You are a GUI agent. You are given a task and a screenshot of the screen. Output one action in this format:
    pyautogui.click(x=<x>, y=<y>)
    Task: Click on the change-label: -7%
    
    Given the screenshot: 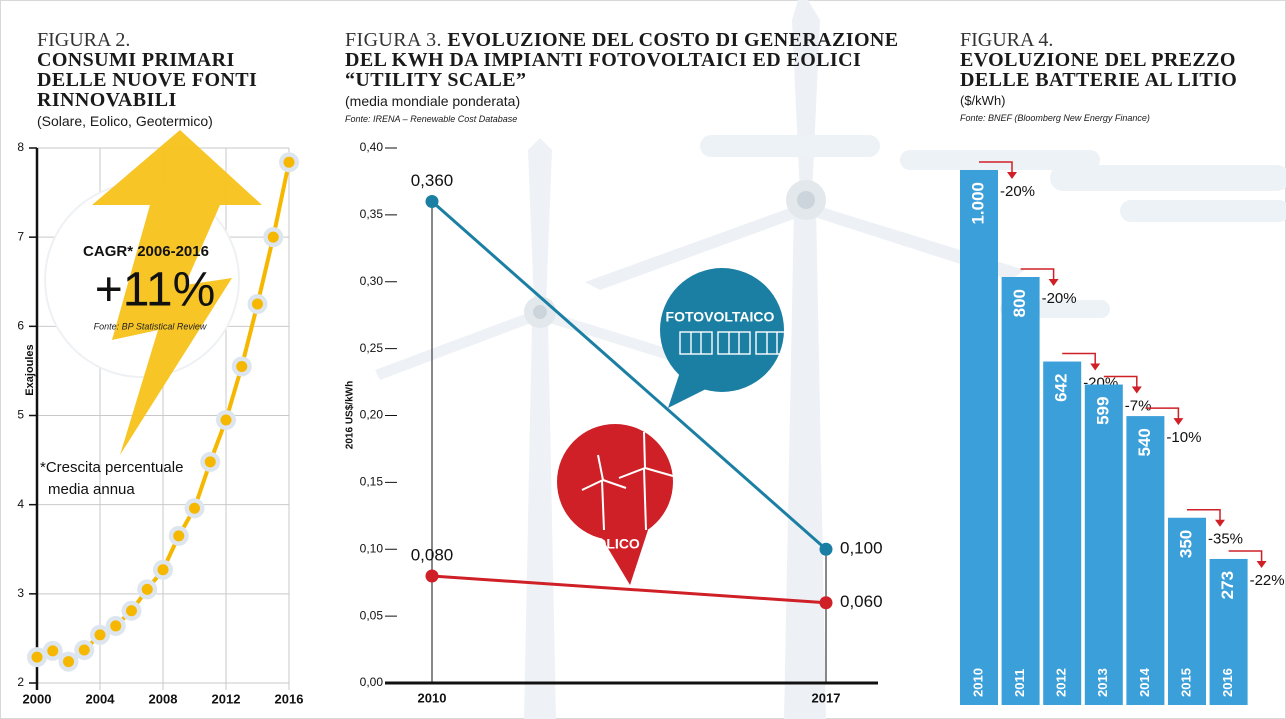 What is the action you would take?
    pyautogui.click(x=1138, y=406)
    